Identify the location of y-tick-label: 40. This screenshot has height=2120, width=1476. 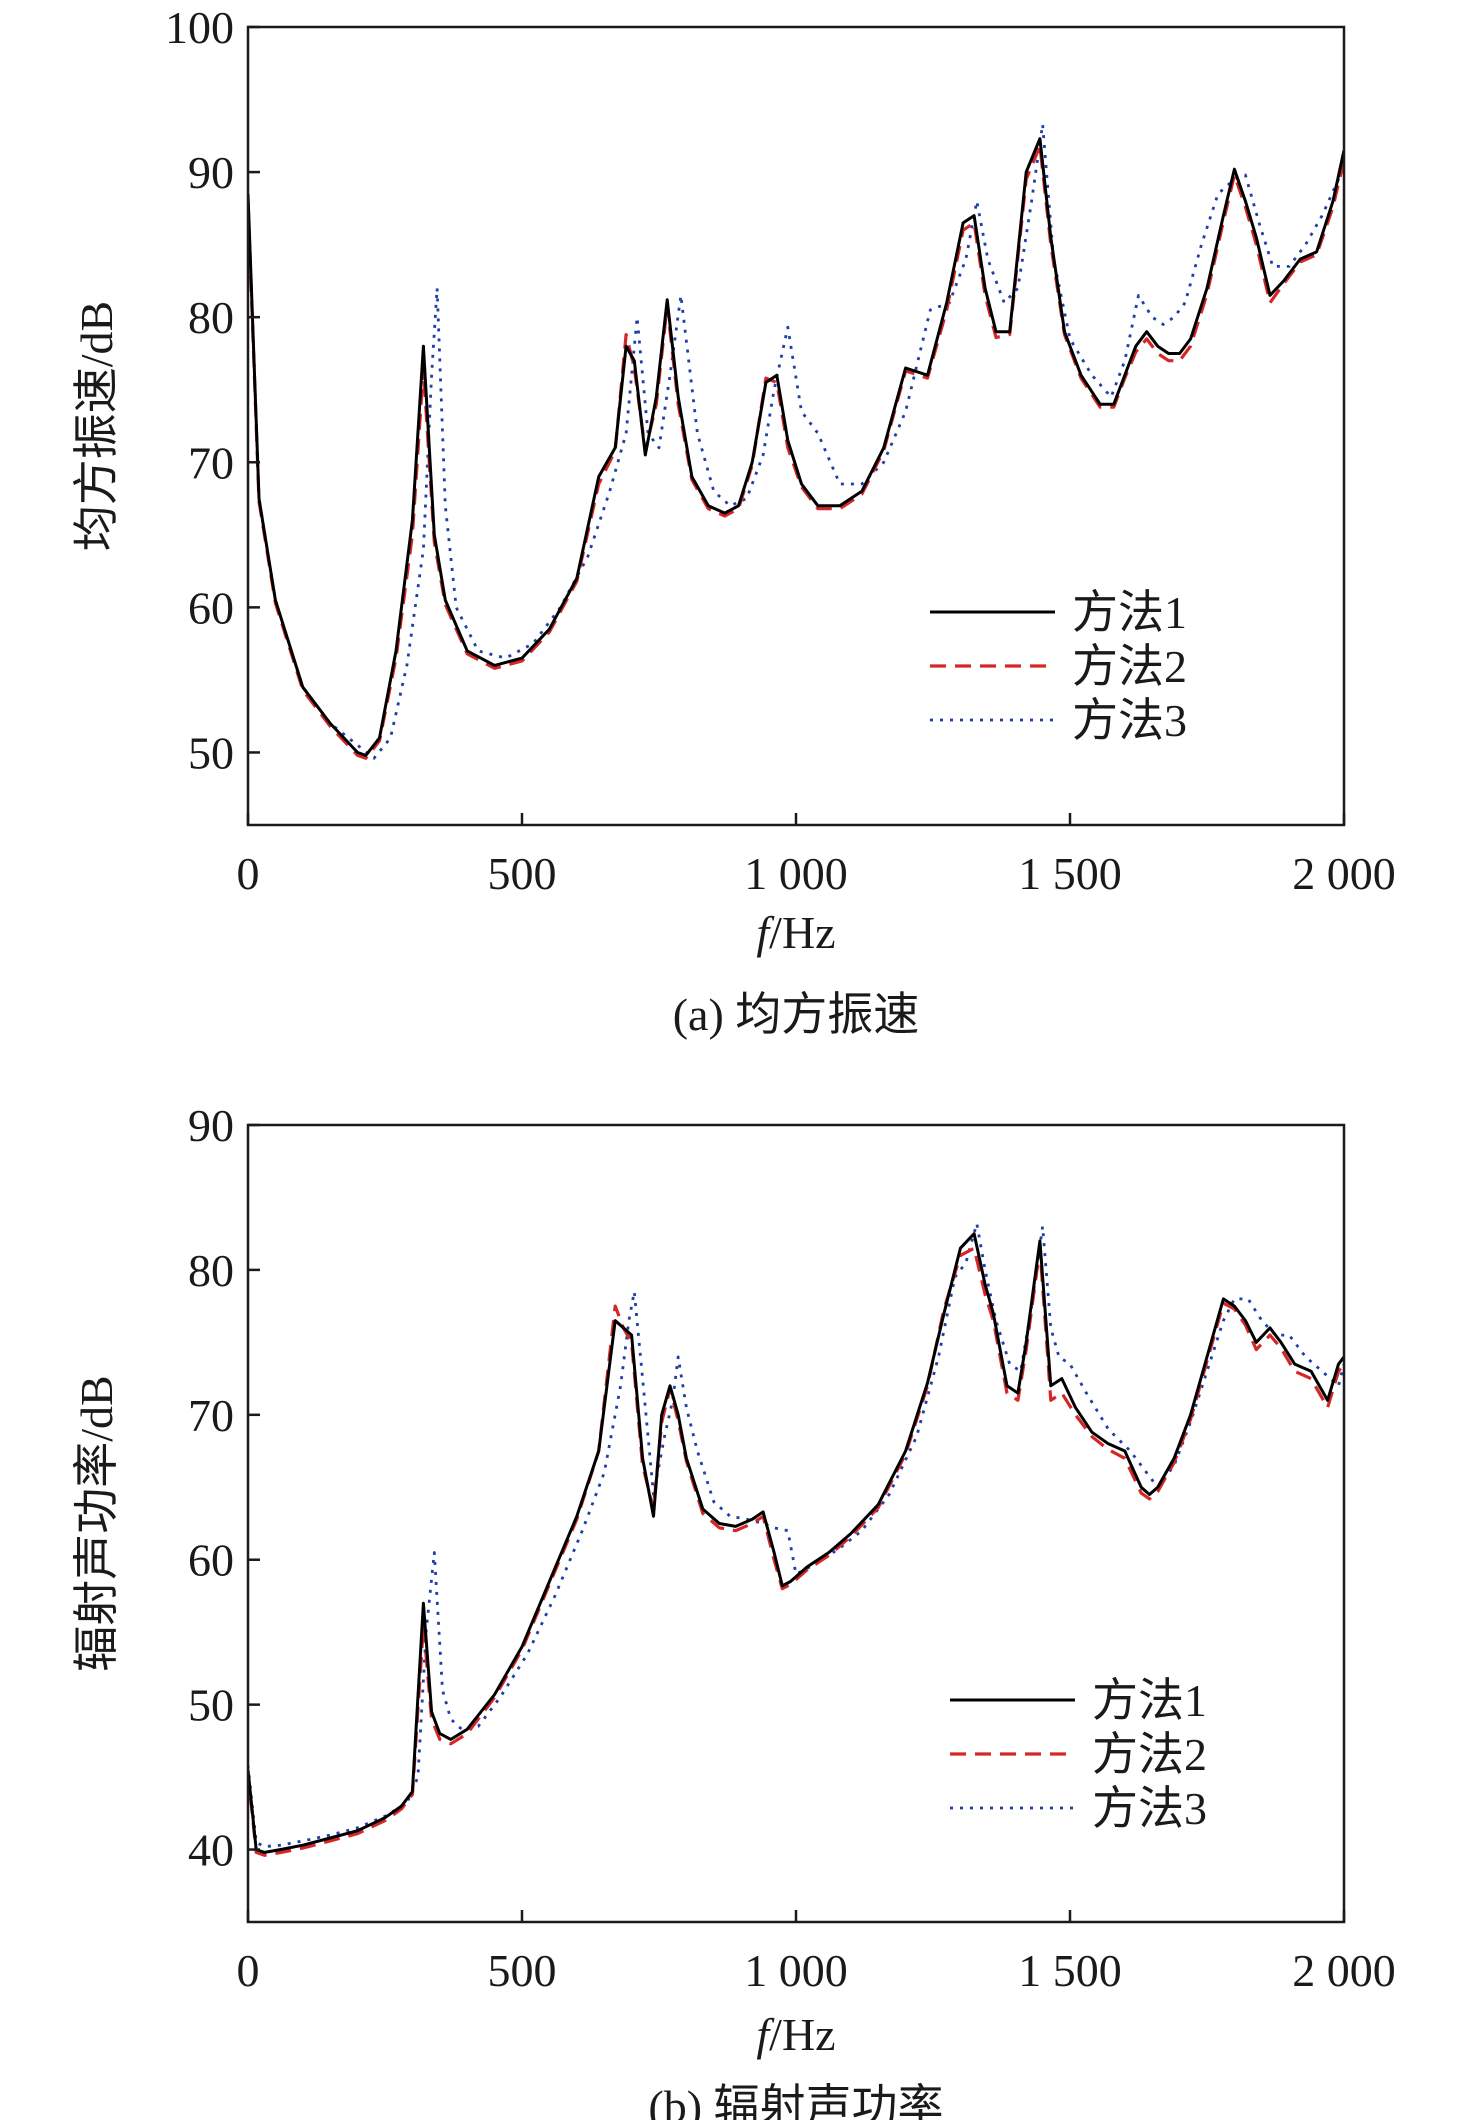
(211, 1850).